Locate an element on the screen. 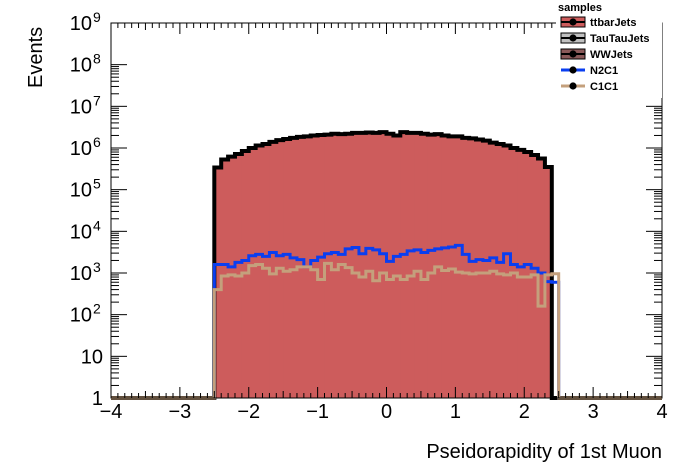 This screenshot has height=472, width=696. x-tick-label: 3 is located at coordinates (593, 412).